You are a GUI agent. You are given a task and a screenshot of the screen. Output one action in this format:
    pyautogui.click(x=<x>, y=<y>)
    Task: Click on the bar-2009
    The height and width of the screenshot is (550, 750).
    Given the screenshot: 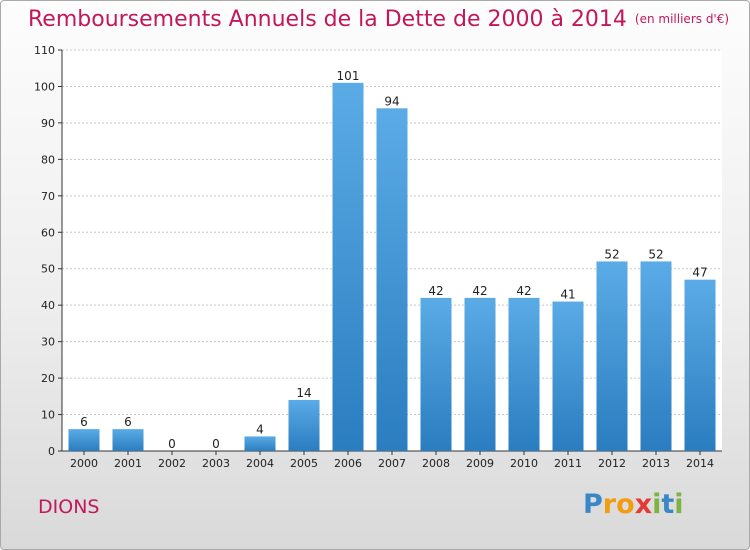 What is the action you would take?
    pyautogui.click(x=480, y=374)
    